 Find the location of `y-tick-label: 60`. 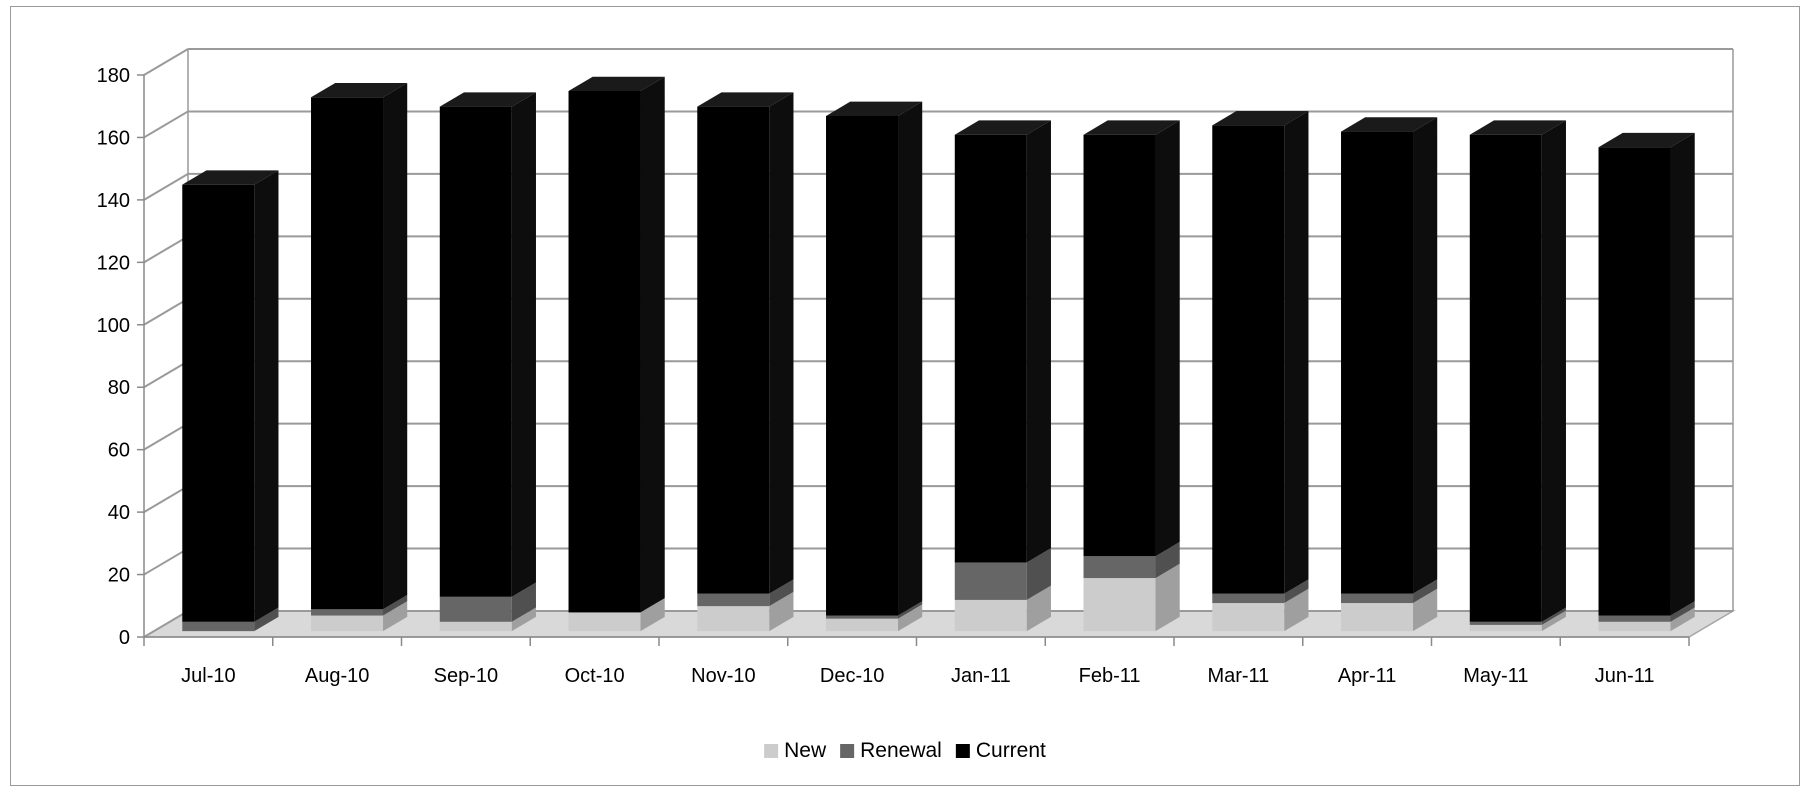

y-tick-label: 60 is located at coordinates (119, 451).